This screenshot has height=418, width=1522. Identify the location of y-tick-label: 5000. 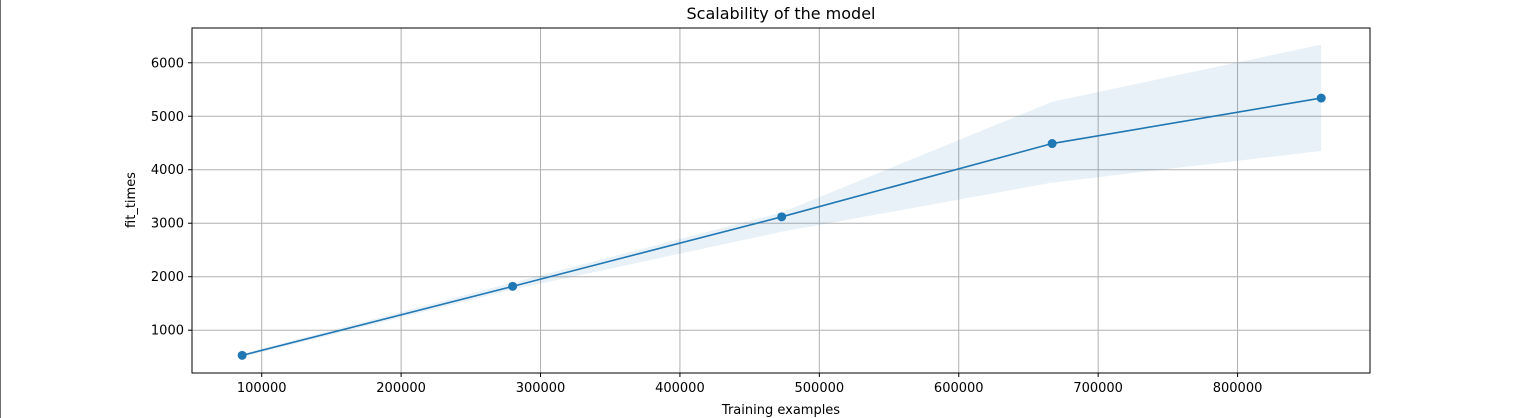
(167, 117).